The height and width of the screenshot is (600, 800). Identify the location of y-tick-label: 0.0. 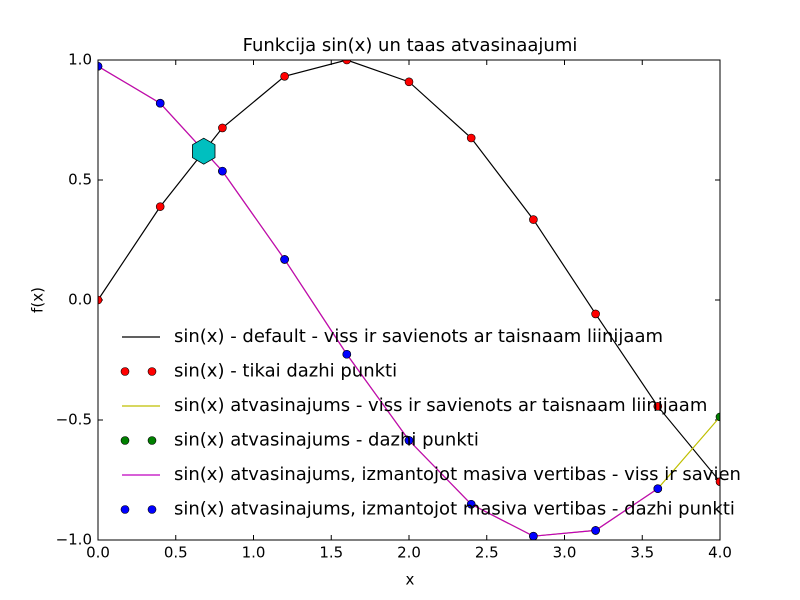
(80, 300).